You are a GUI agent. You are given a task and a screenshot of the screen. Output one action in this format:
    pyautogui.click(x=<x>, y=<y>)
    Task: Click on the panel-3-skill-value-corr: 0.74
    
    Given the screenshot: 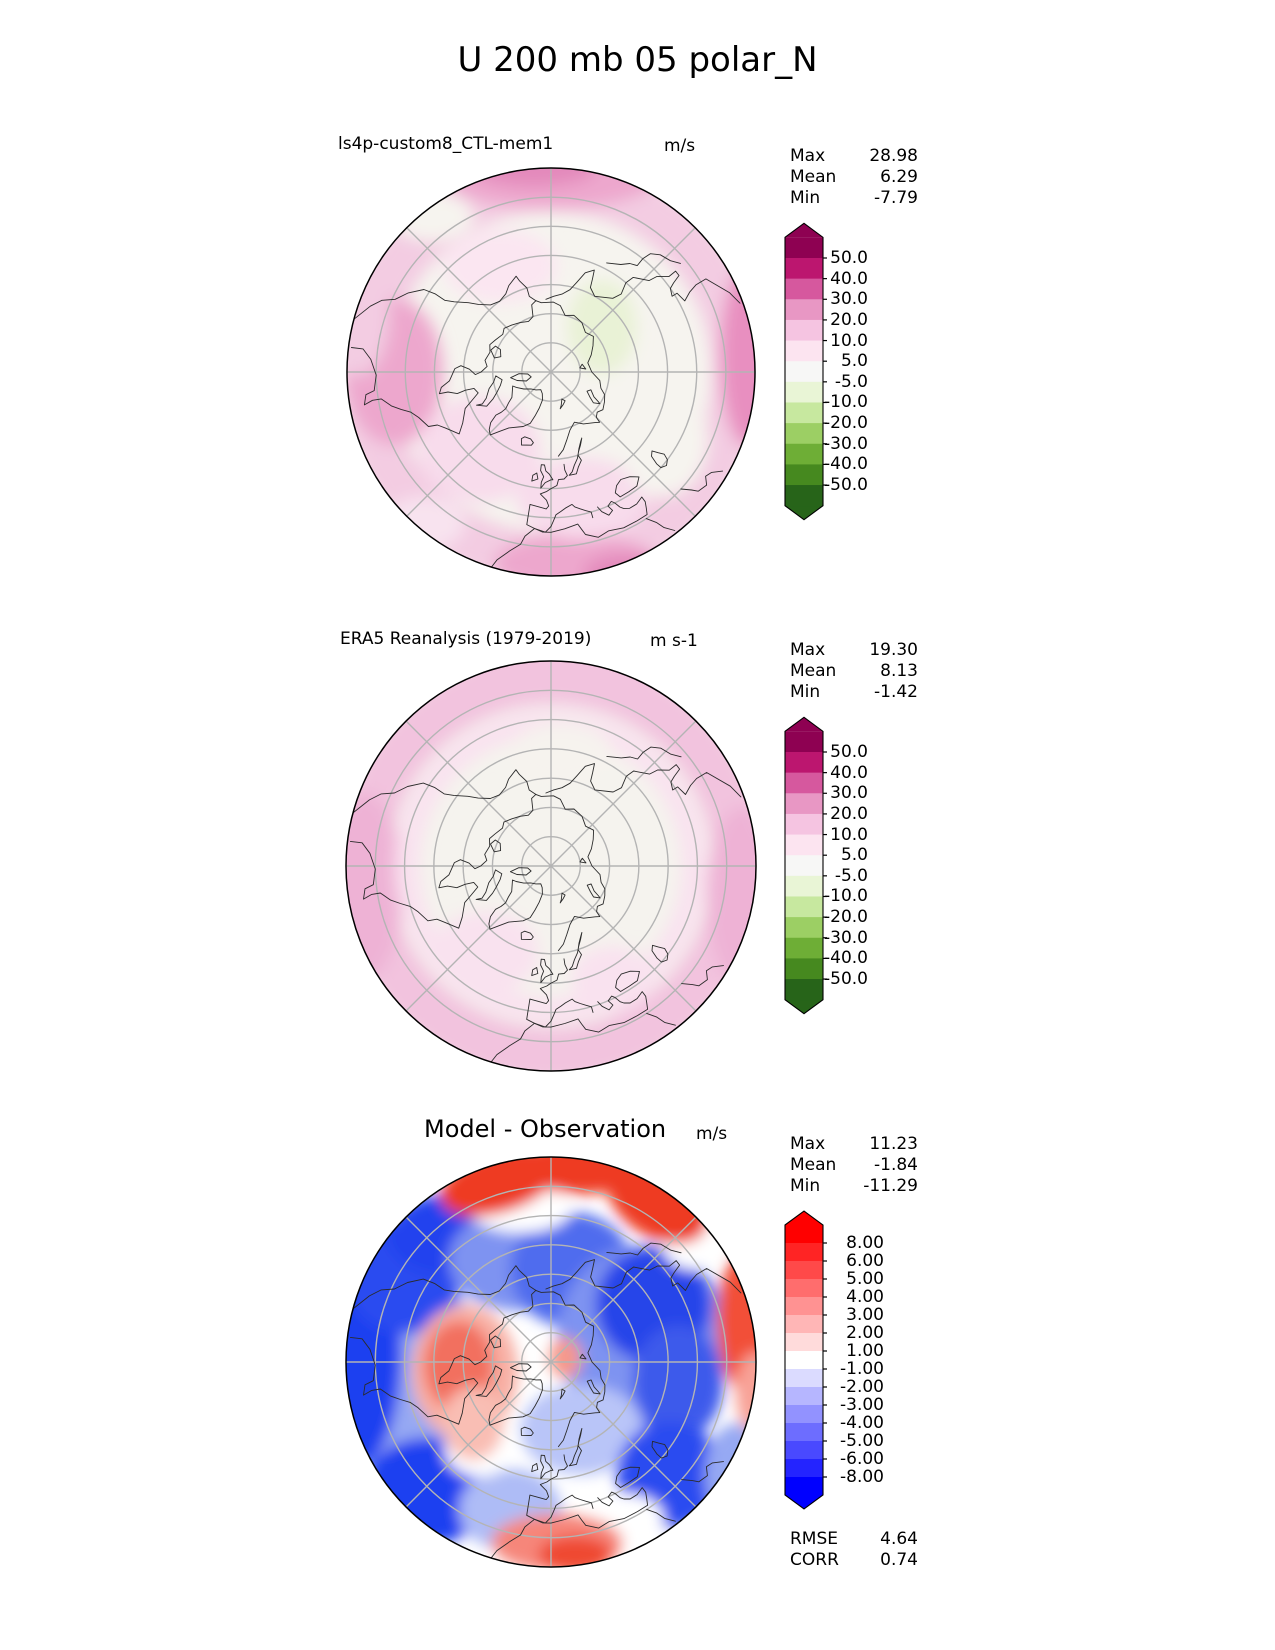 What is the action you would take?
    pyautogui.click(x=899, y=1560)
    